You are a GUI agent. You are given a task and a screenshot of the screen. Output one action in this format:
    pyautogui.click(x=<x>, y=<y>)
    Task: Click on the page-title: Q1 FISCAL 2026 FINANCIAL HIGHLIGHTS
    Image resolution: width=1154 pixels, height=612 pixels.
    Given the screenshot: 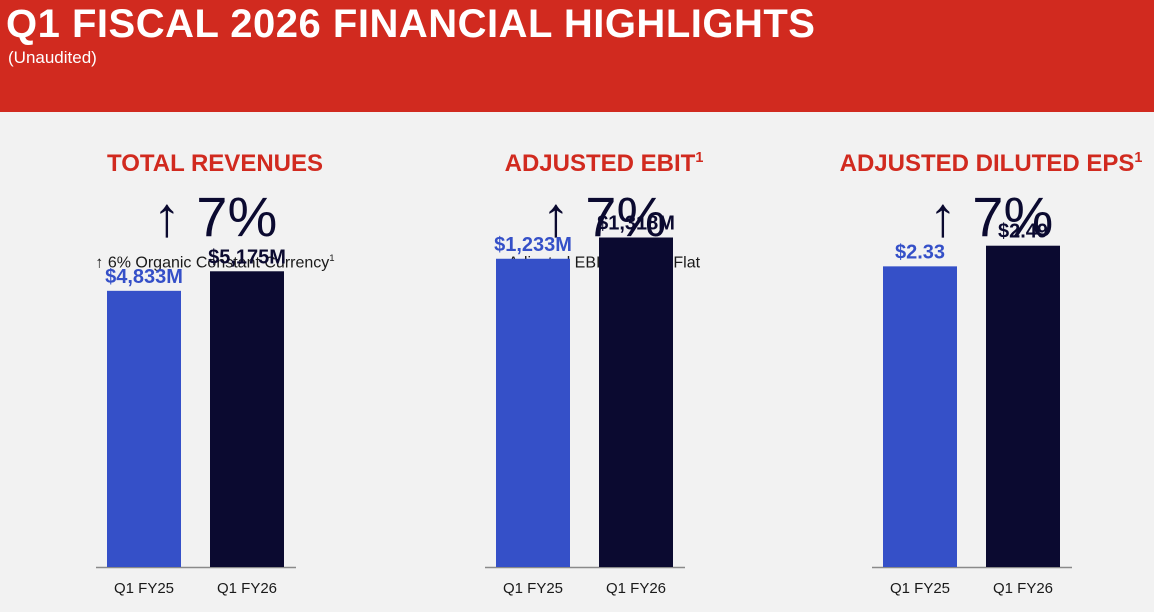 What is the action you would take?
    pyautogui.click(x=411, y=24)
    